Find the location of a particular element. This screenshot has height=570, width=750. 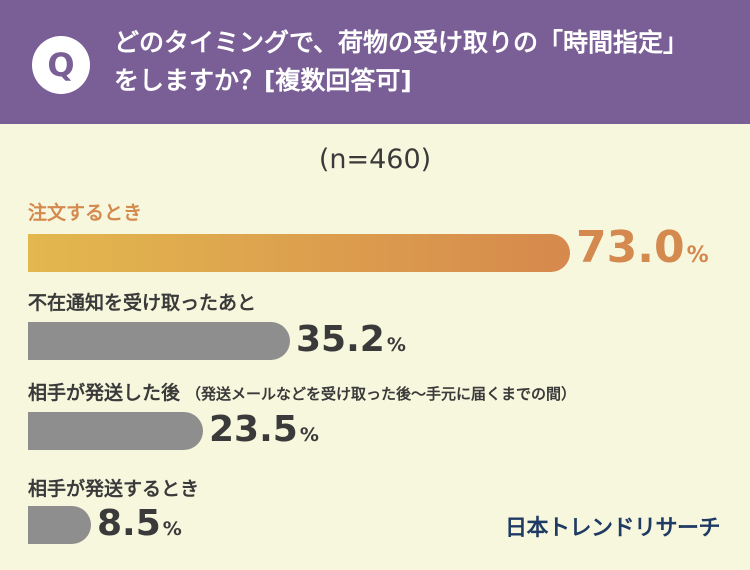

question-text: どのタイミングで、荷物の受け取りの「時間指定」 をしますか？[複数回答可] is located at coordinates (424, 62).